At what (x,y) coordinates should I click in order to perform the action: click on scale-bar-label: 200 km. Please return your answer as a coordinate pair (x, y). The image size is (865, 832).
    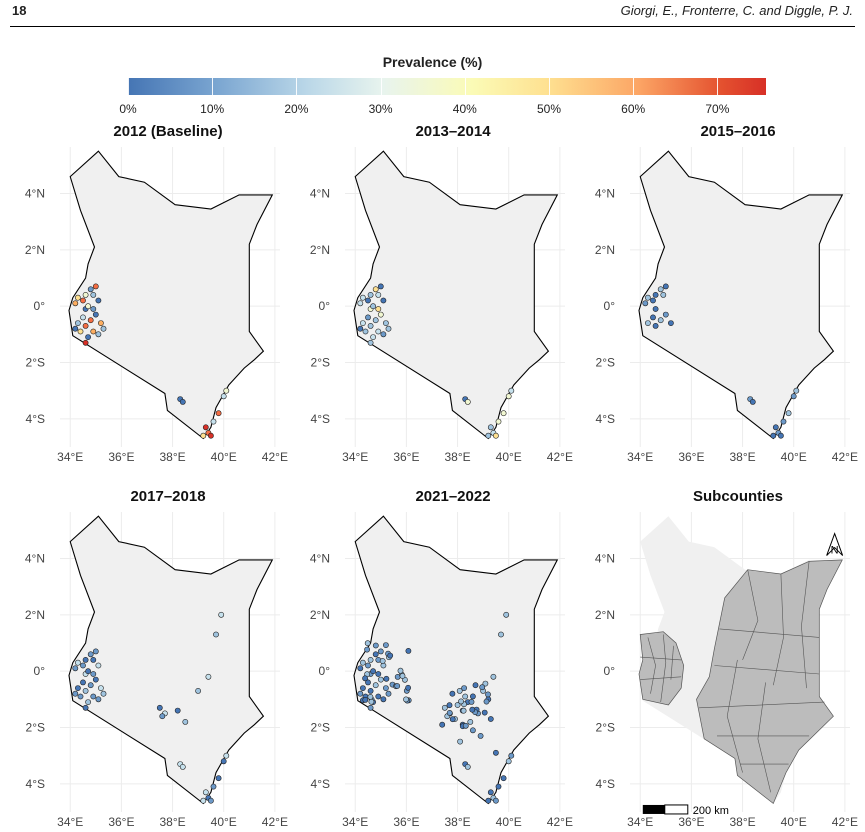
    Looking at the image, I should click on (711, 811).